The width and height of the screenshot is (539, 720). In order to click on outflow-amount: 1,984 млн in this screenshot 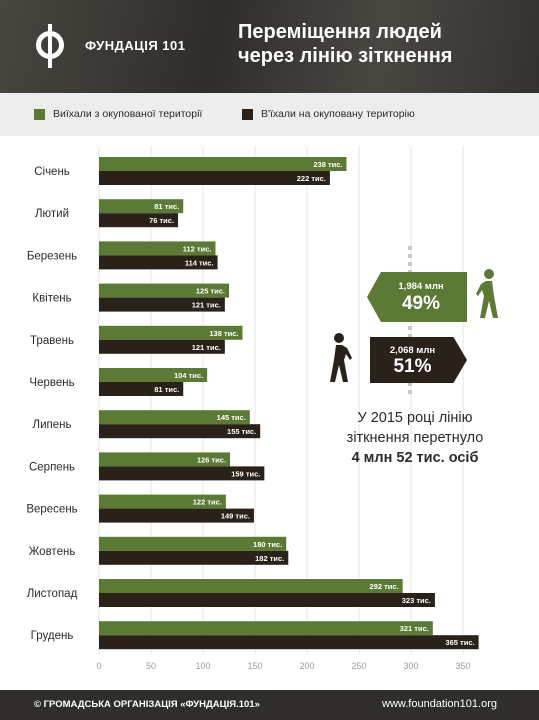, I will do `click(421, 286)`.